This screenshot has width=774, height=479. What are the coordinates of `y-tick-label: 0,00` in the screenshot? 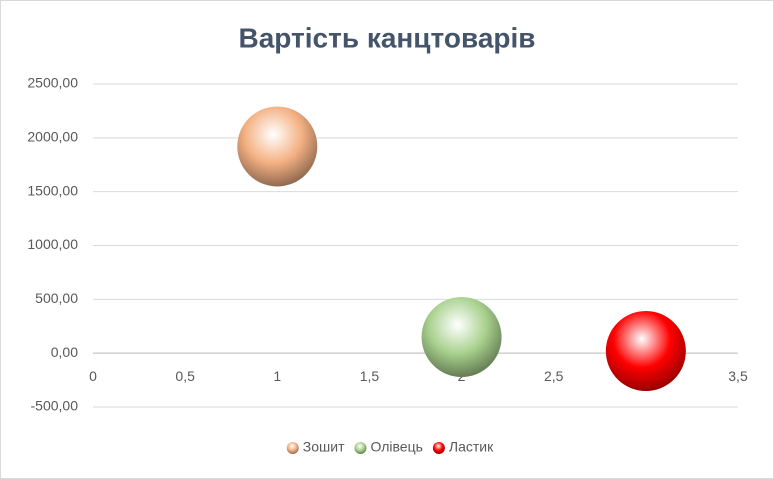 It's located at (64, 352).